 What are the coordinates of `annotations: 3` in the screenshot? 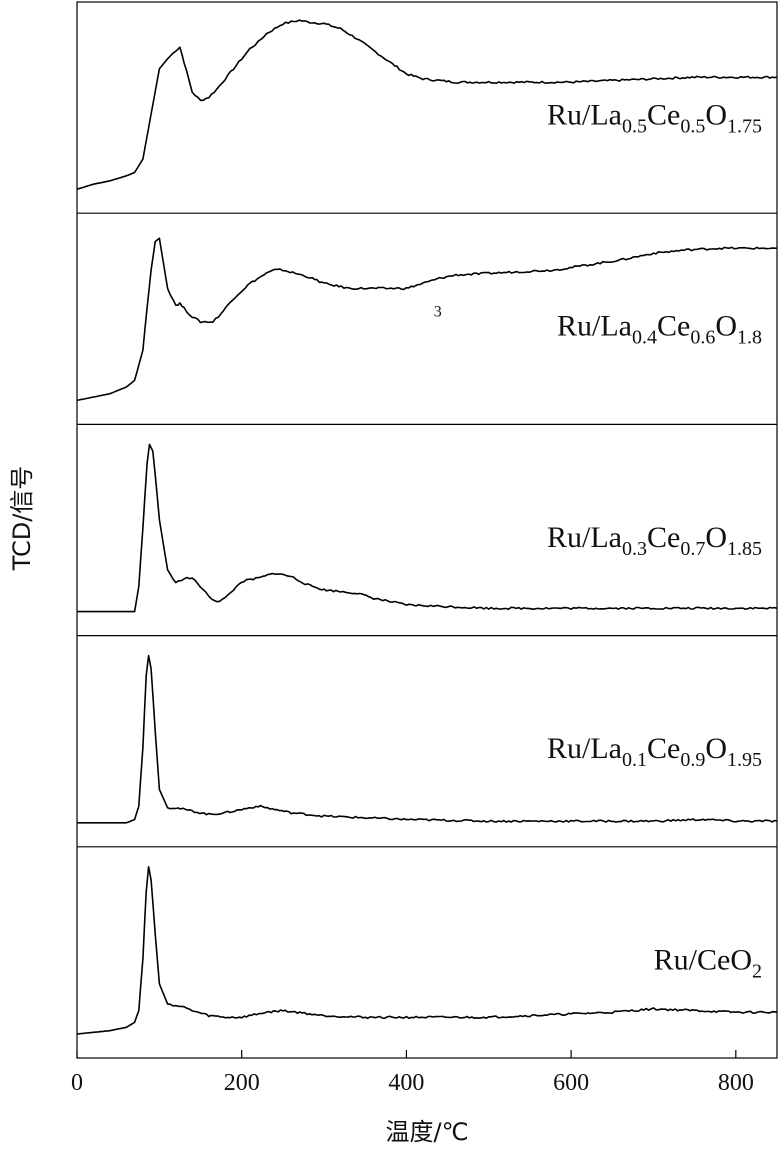 It's located at (438, 312).